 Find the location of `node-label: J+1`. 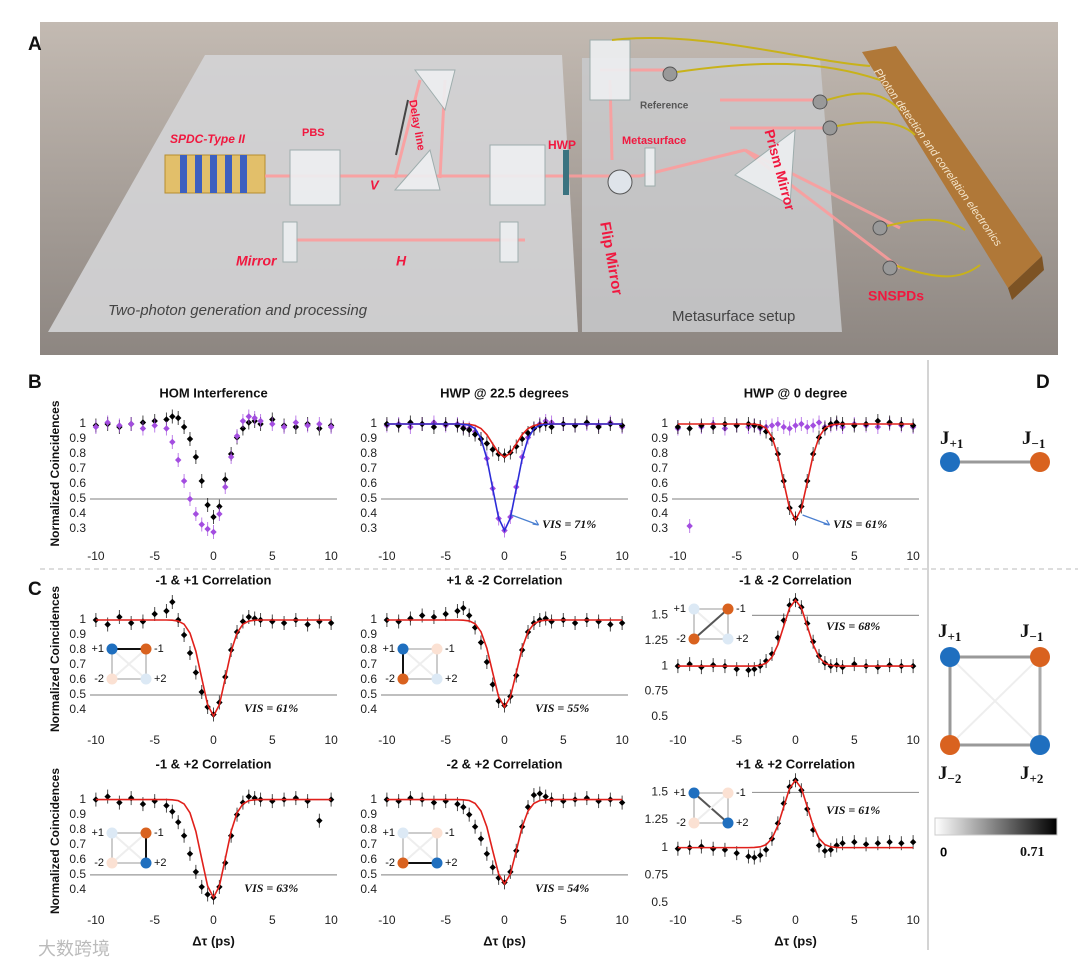

node-label: J+1 is located at coordinates (949, 632).